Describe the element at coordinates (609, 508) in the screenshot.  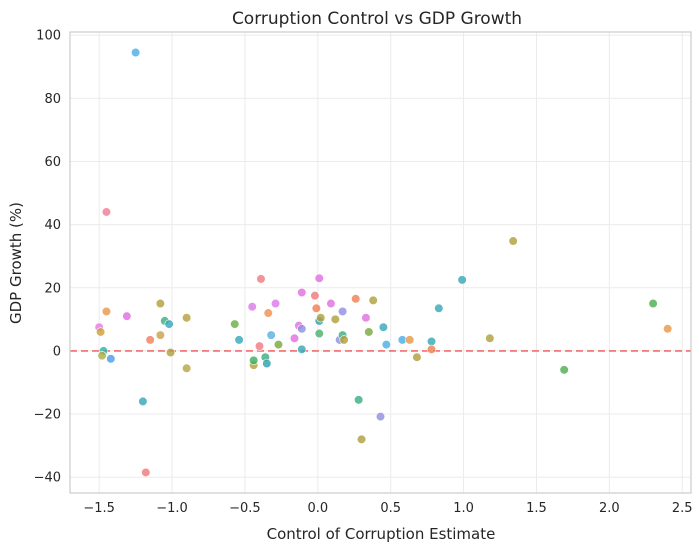
I see `x-tick-label: 2.0` at that location.